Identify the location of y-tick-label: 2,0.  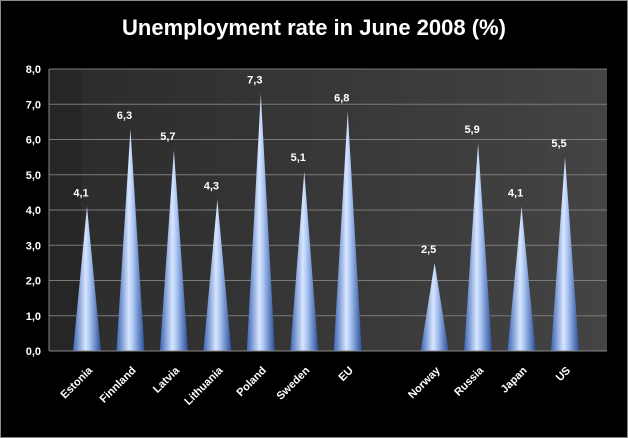
(33, 282).